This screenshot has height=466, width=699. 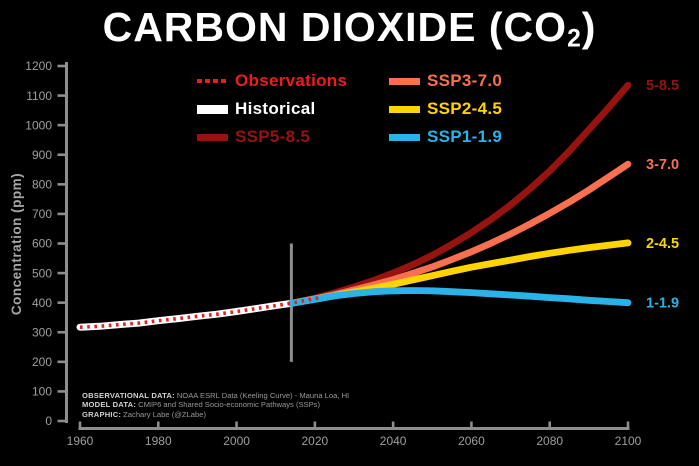 What do you see at coordinates (574, 39) in the screenshot?
I see `title-subscript: 2` at bounding box center [574, 39].